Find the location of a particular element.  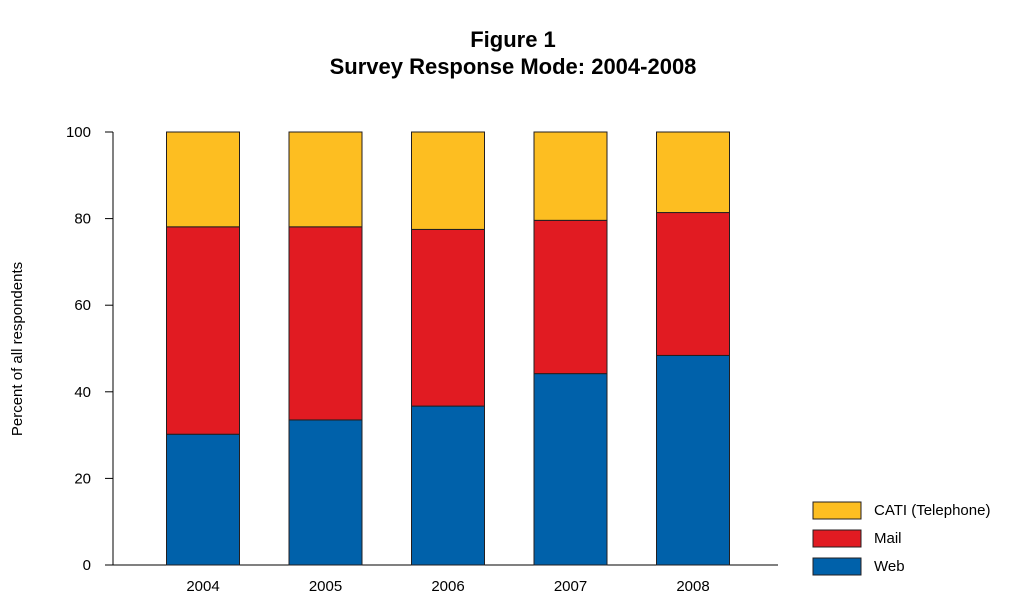

bar-segment-mail-2008 is located at coordinates (693, 284).